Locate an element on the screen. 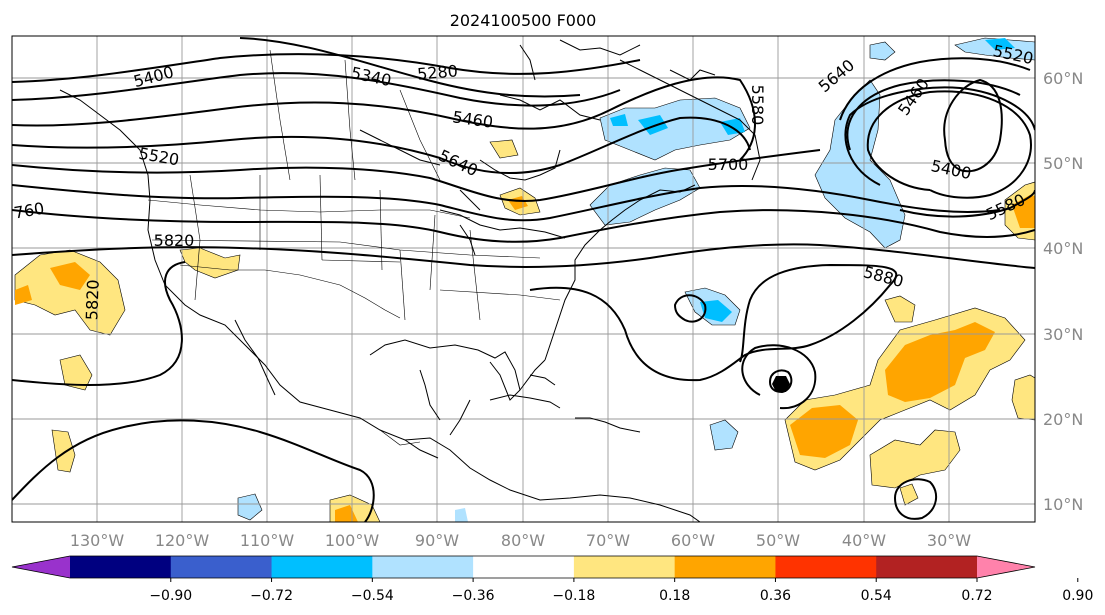 The image size is (1105, 615). colorbar-tick-label: 0.90 is located at coordinates (1077, 596).